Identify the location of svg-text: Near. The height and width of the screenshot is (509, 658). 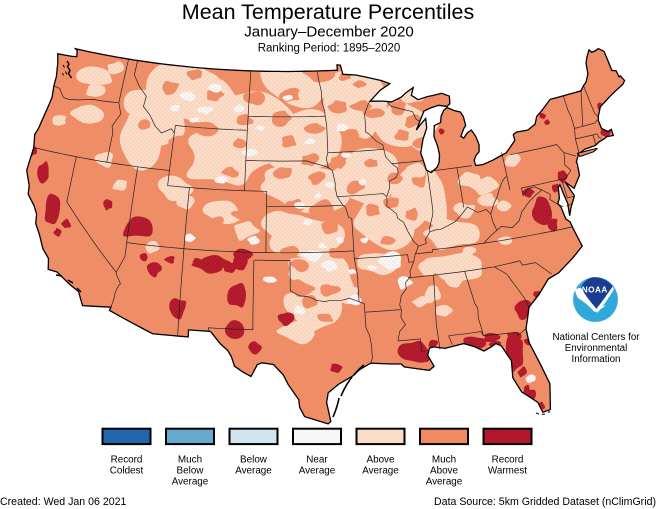
(317, 460).